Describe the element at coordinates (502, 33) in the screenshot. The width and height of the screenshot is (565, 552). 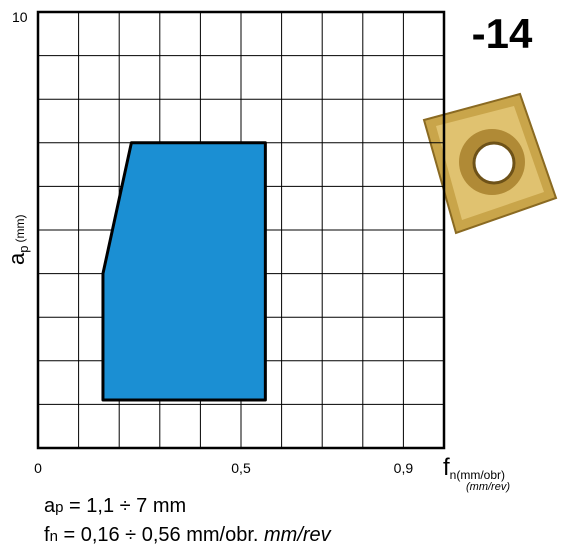
I see `chart-title: -14` at that location.